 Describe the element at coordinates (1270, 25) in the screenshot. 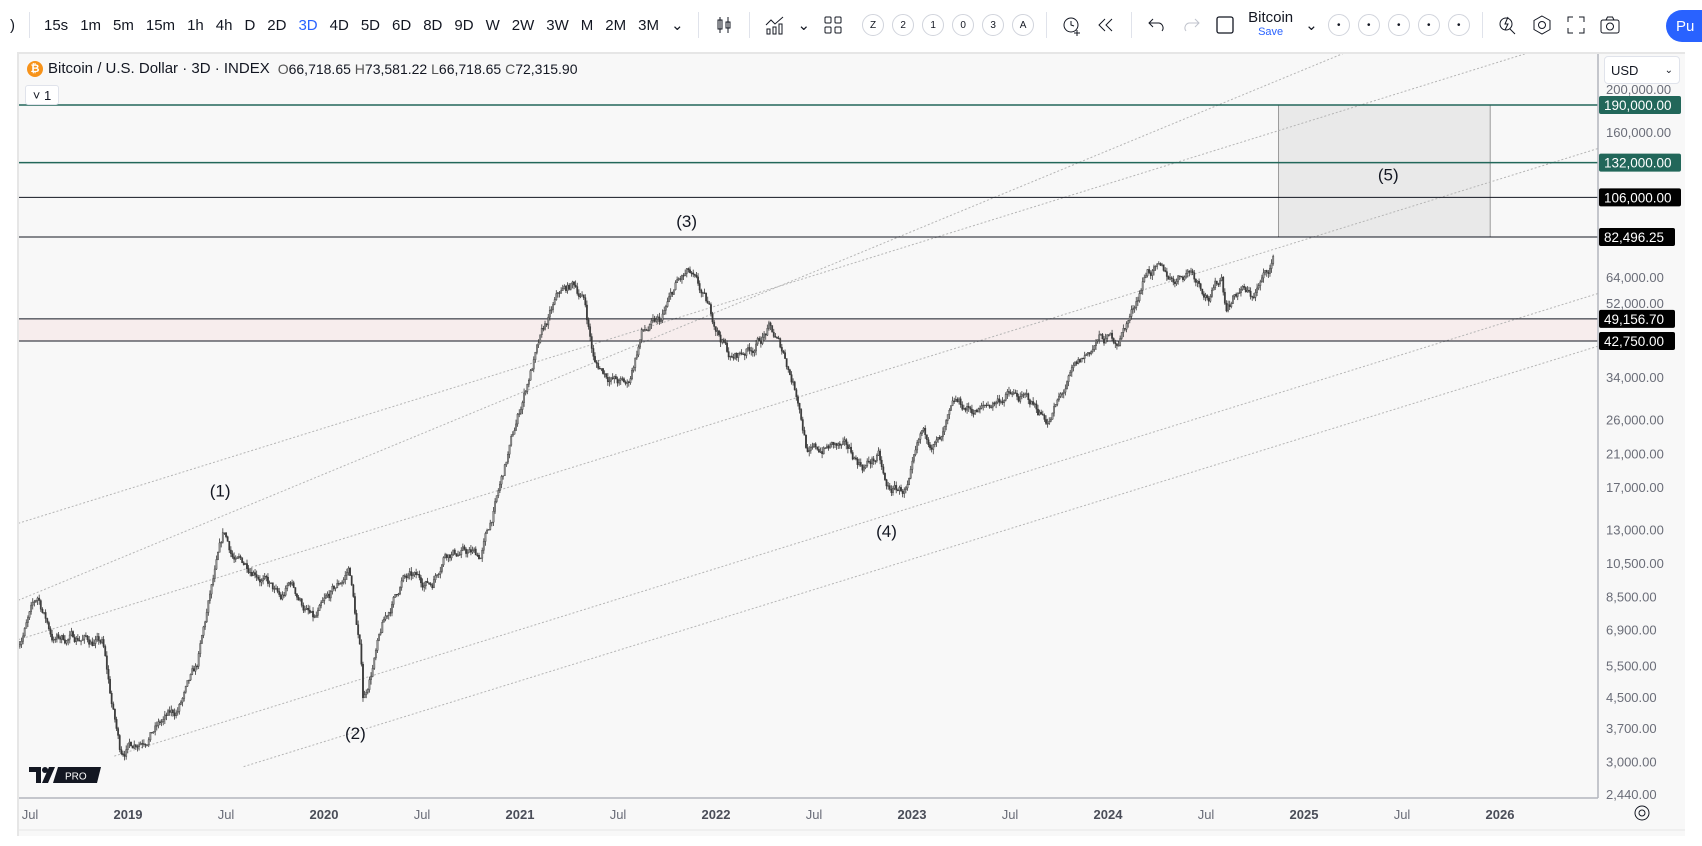

I see `layout-name-button: Bitcoin Save` at that location.